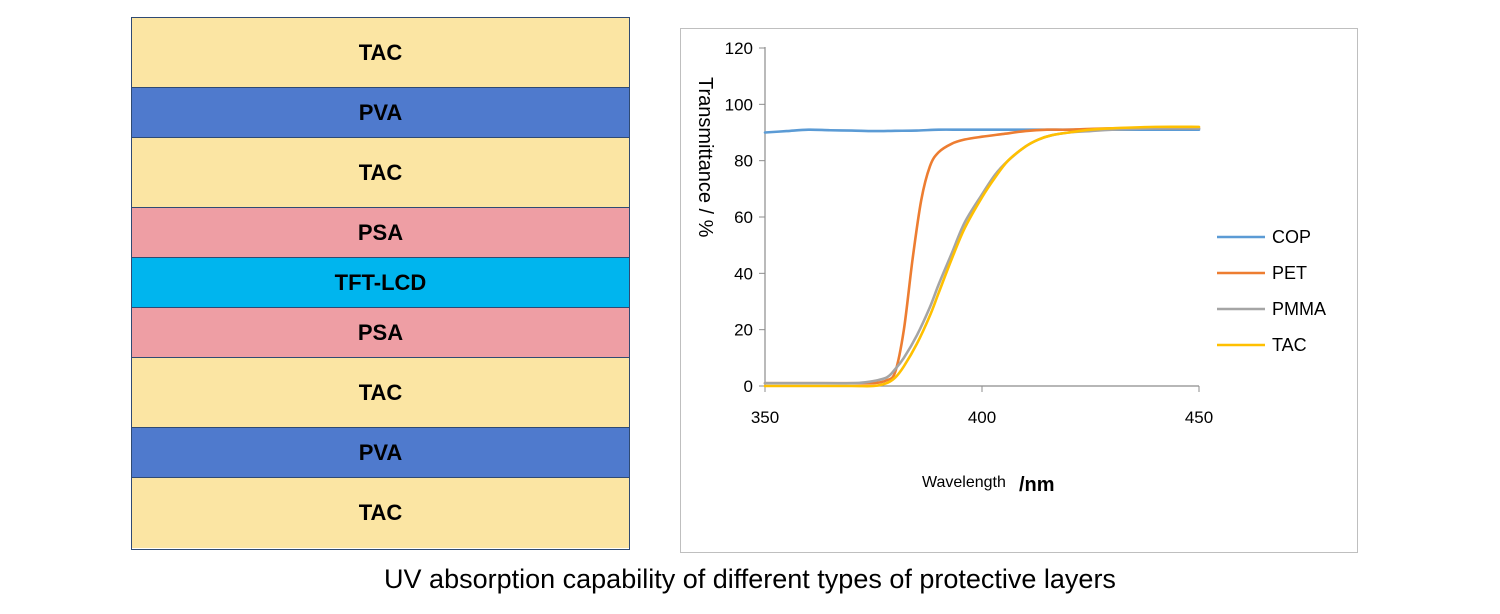 This screenshot has width=1500, height=614. I want to click on x-tick-label: 450, so click(1199, 417).